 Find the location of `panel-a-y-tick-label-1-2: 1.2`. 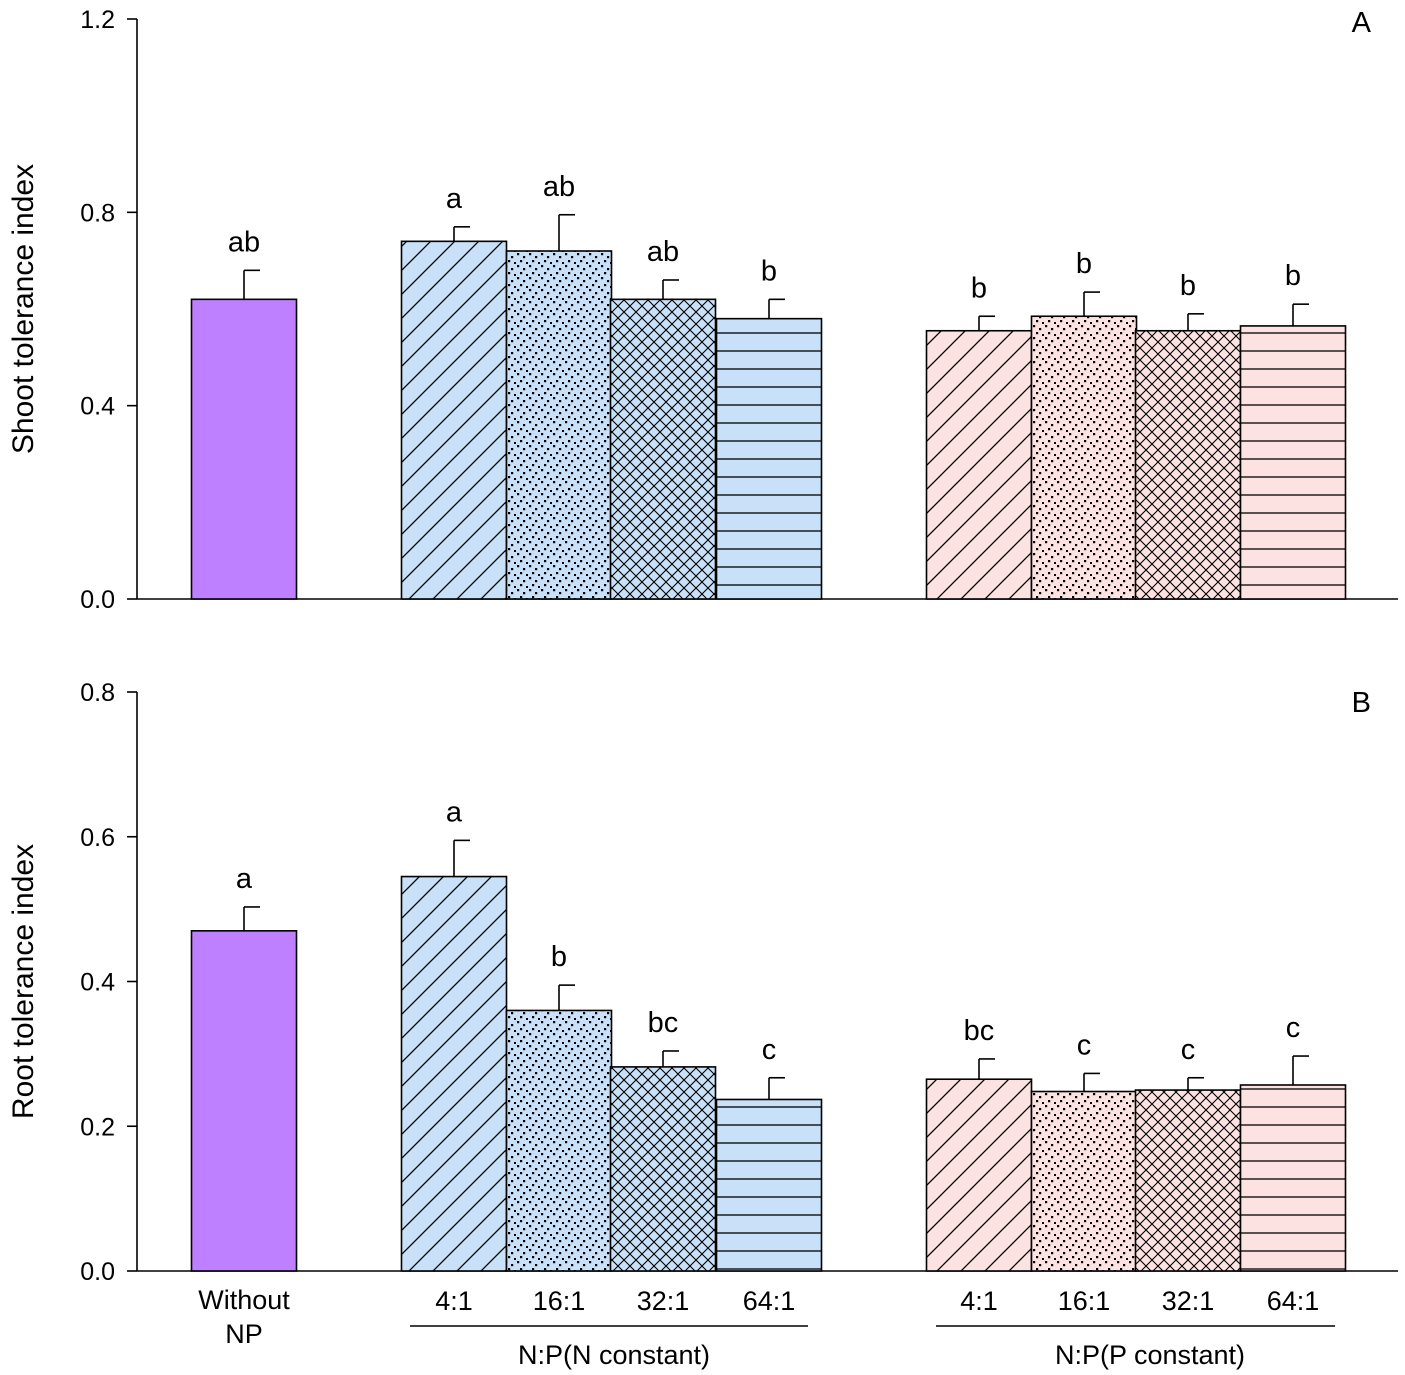

panel-a-y-tick-label-1-2: 1.2 is located at coordinates (97, 20).